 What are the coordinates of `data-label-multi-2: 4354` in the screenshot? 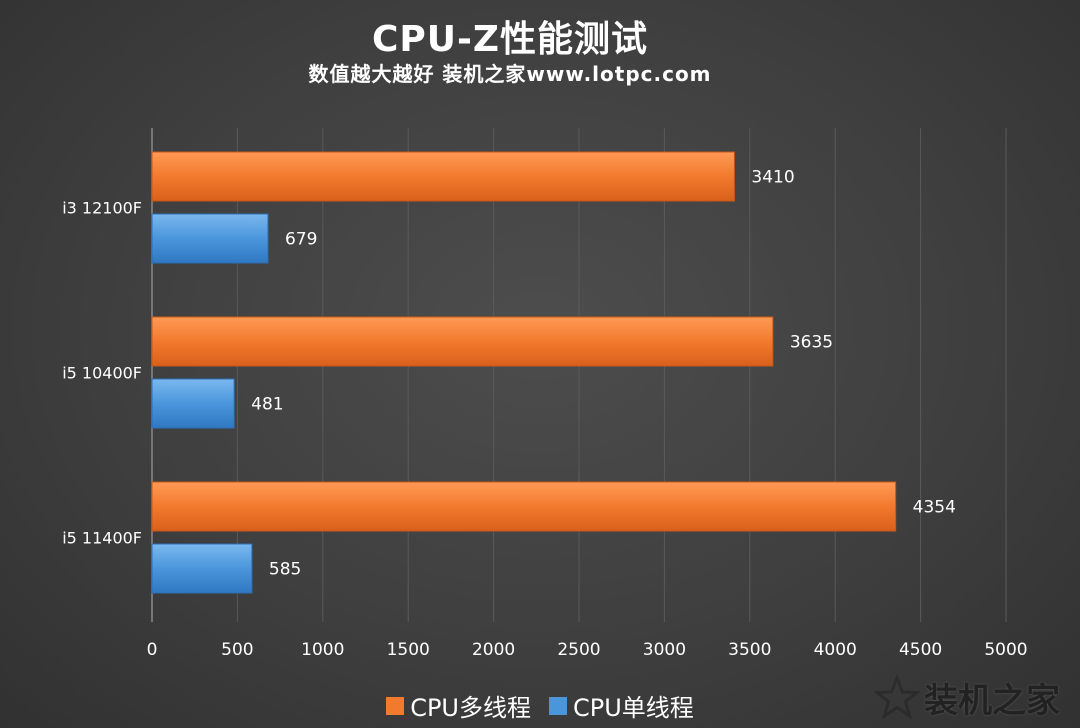 It's located at (934, 508).